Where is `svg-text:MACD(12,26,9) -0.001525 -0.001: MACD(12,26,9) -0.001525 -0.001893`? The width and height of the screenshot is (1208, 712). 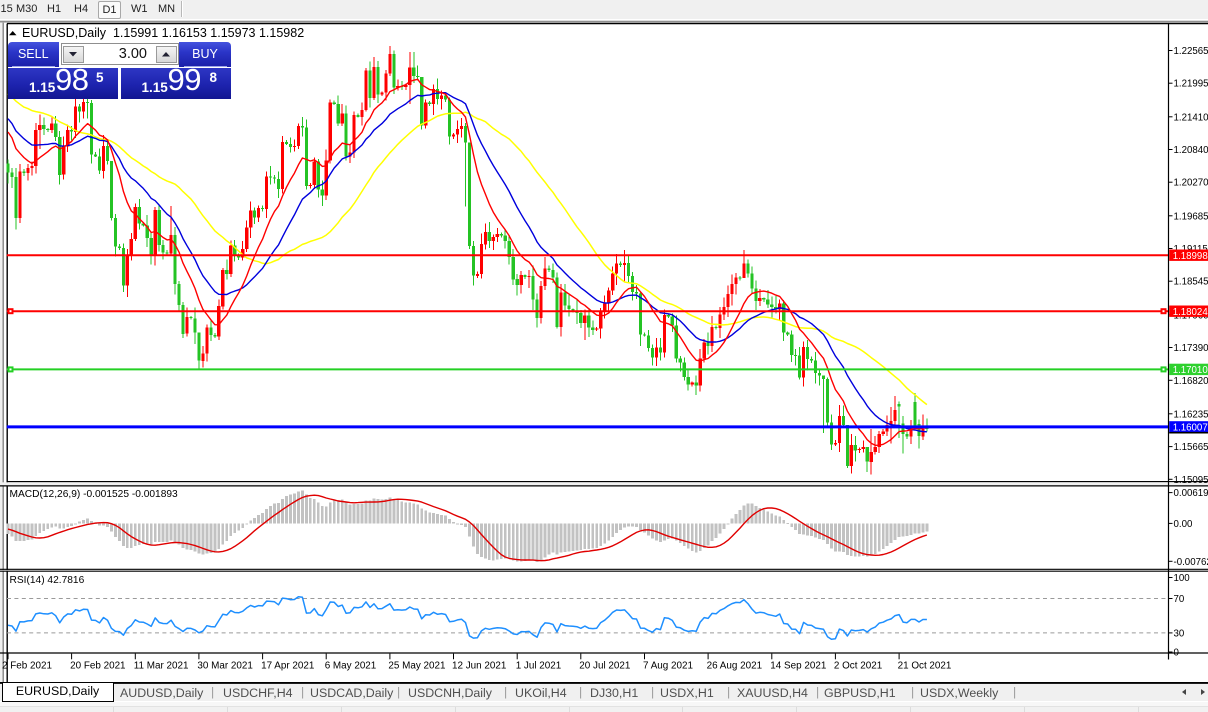 svg-text:MACD(12,26,9) -0.001525 -0.001: MACD(12,26,9) -0.001525 -0.001893 is located at coordinates (94, 494).